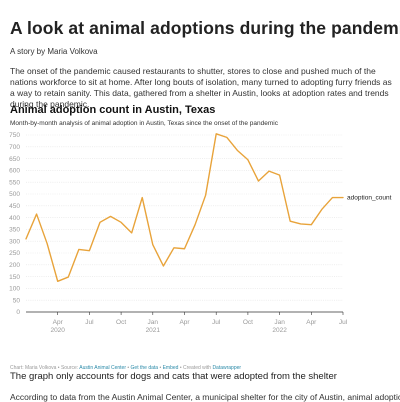  What do you see at coordinates (14, 194) in the screenshot?
I see `y-tick-label: 500` at bounding box center [14, 194].